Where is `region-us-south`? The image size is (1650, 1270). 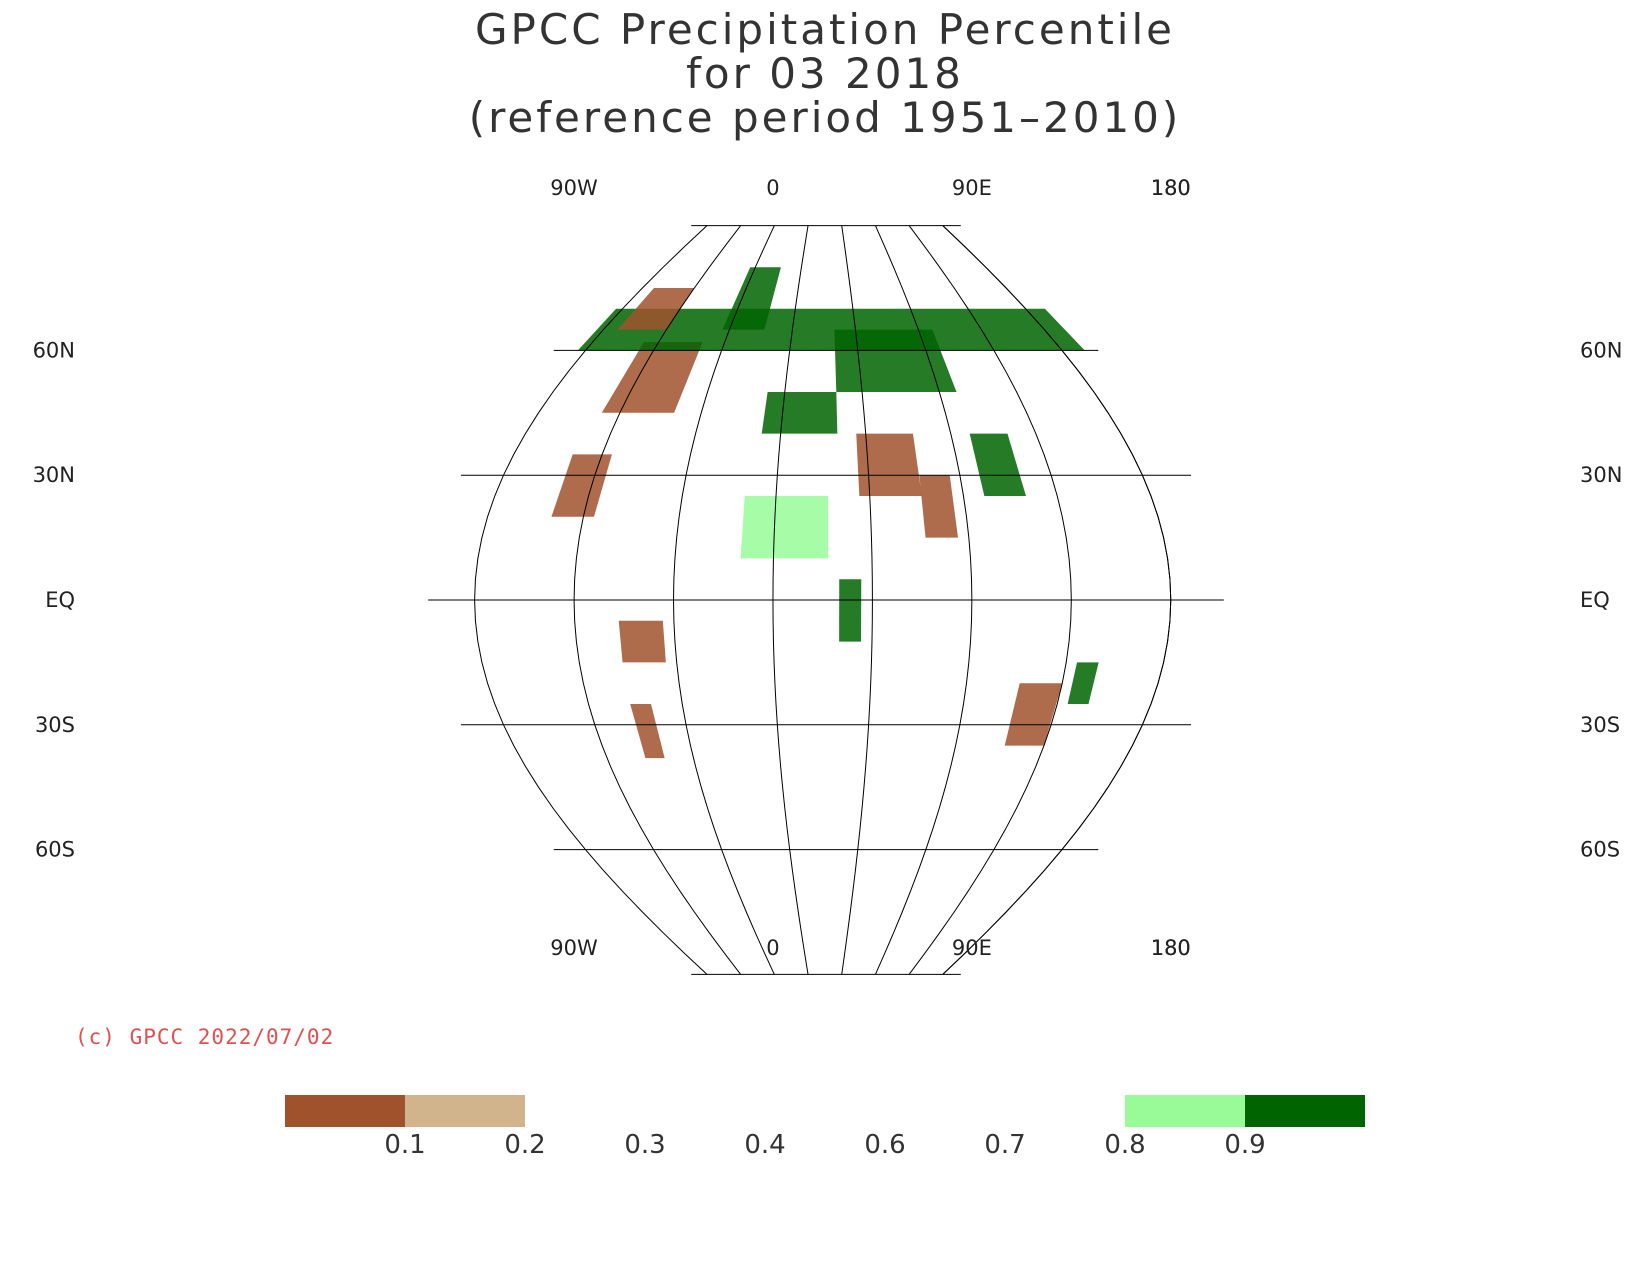
region-us-south is located at coordinates (581, 485).